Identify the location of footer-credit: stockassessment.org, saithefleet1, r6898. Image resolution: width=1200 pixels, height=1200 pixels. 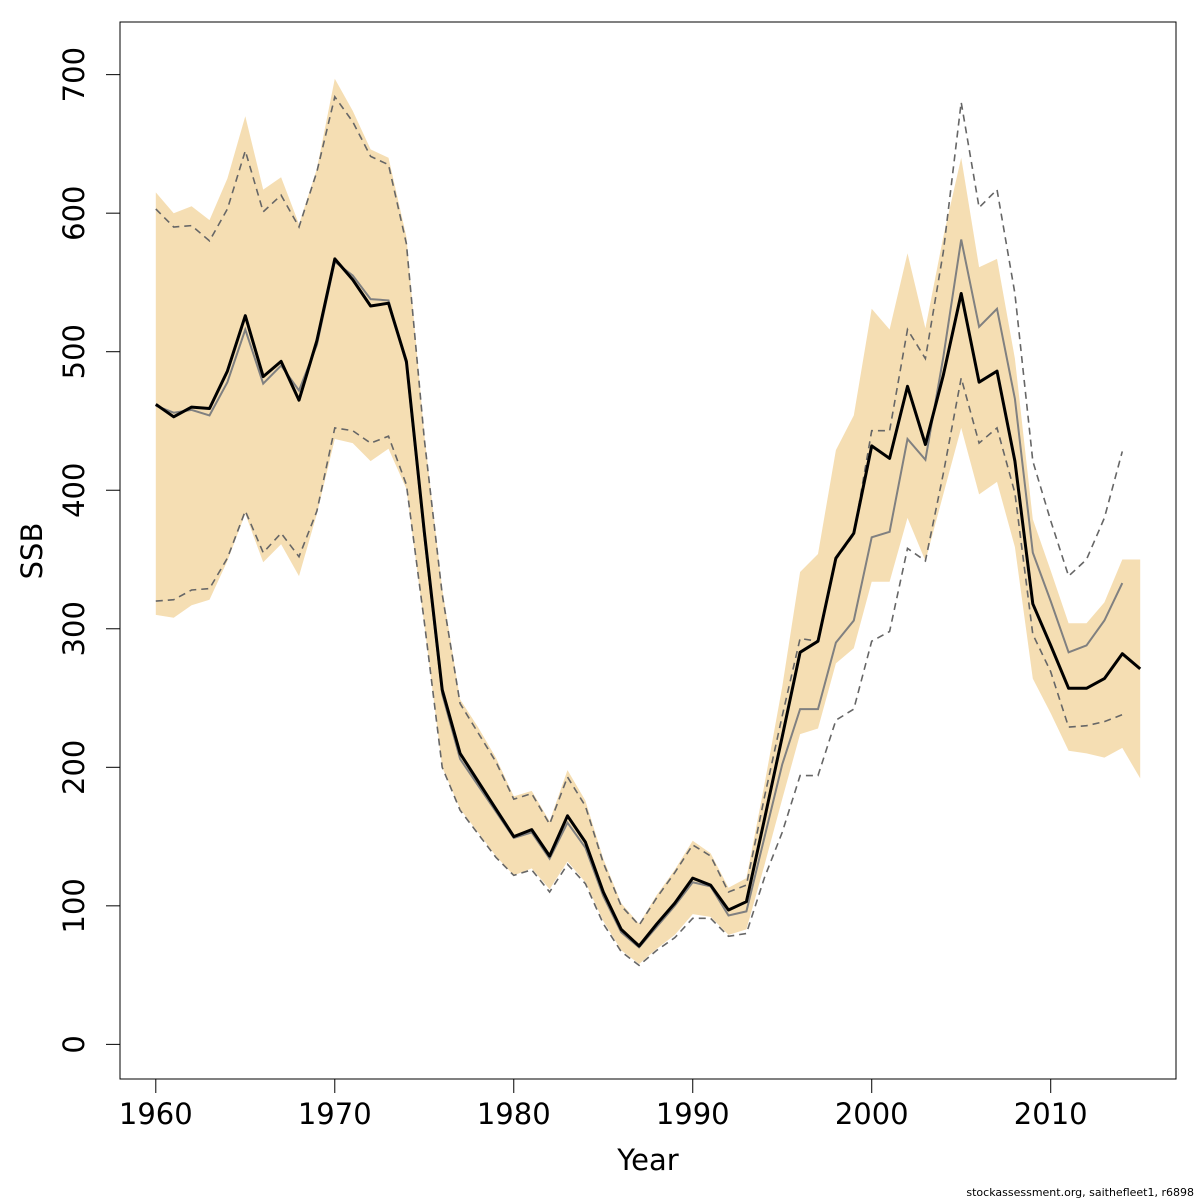
(1080, 1192).